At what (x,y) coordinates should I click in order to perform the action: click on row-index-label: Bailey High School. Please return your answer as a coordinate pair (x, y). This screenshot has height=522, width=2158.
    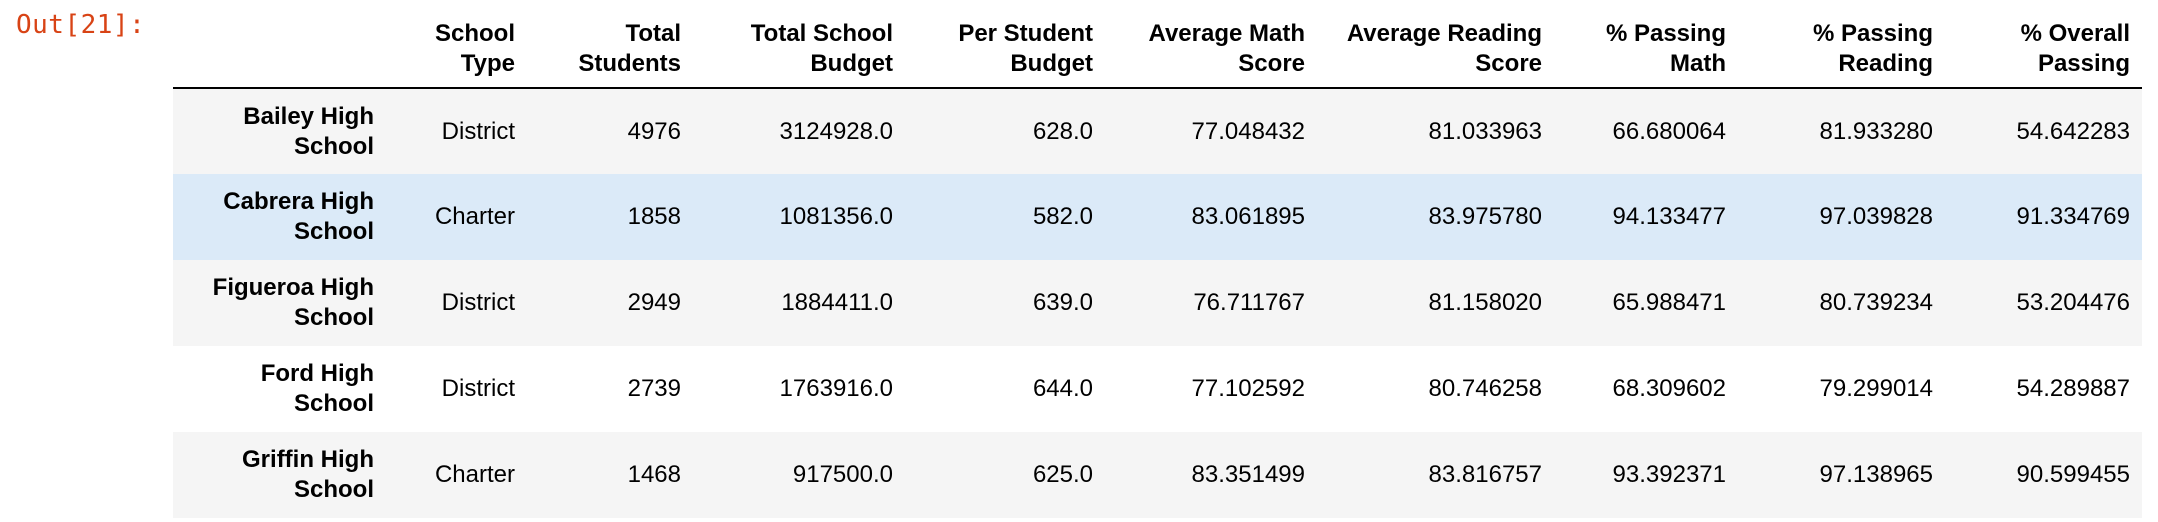
    Looking at the image, I should click on (279, 131).